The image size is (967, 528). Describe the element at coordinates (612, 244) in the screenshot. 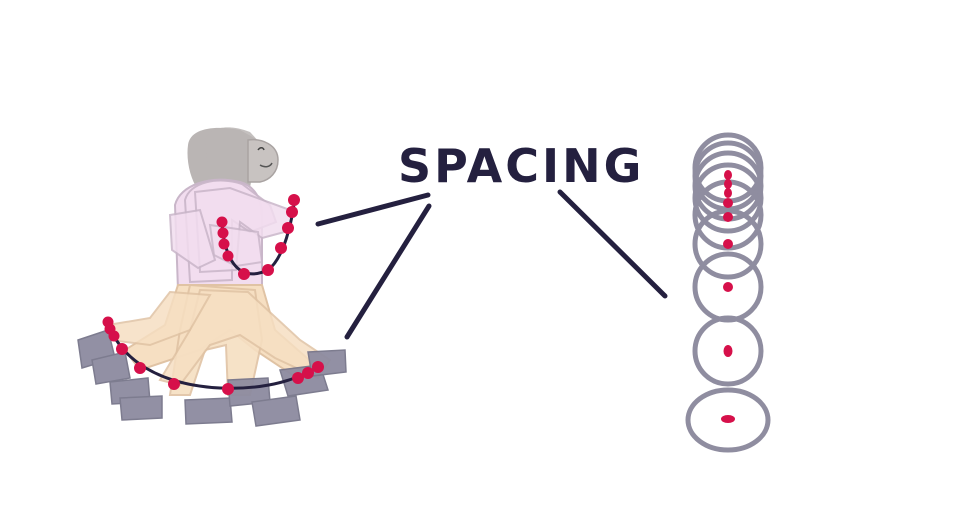

I see `connector-line-to-ball` at that location.